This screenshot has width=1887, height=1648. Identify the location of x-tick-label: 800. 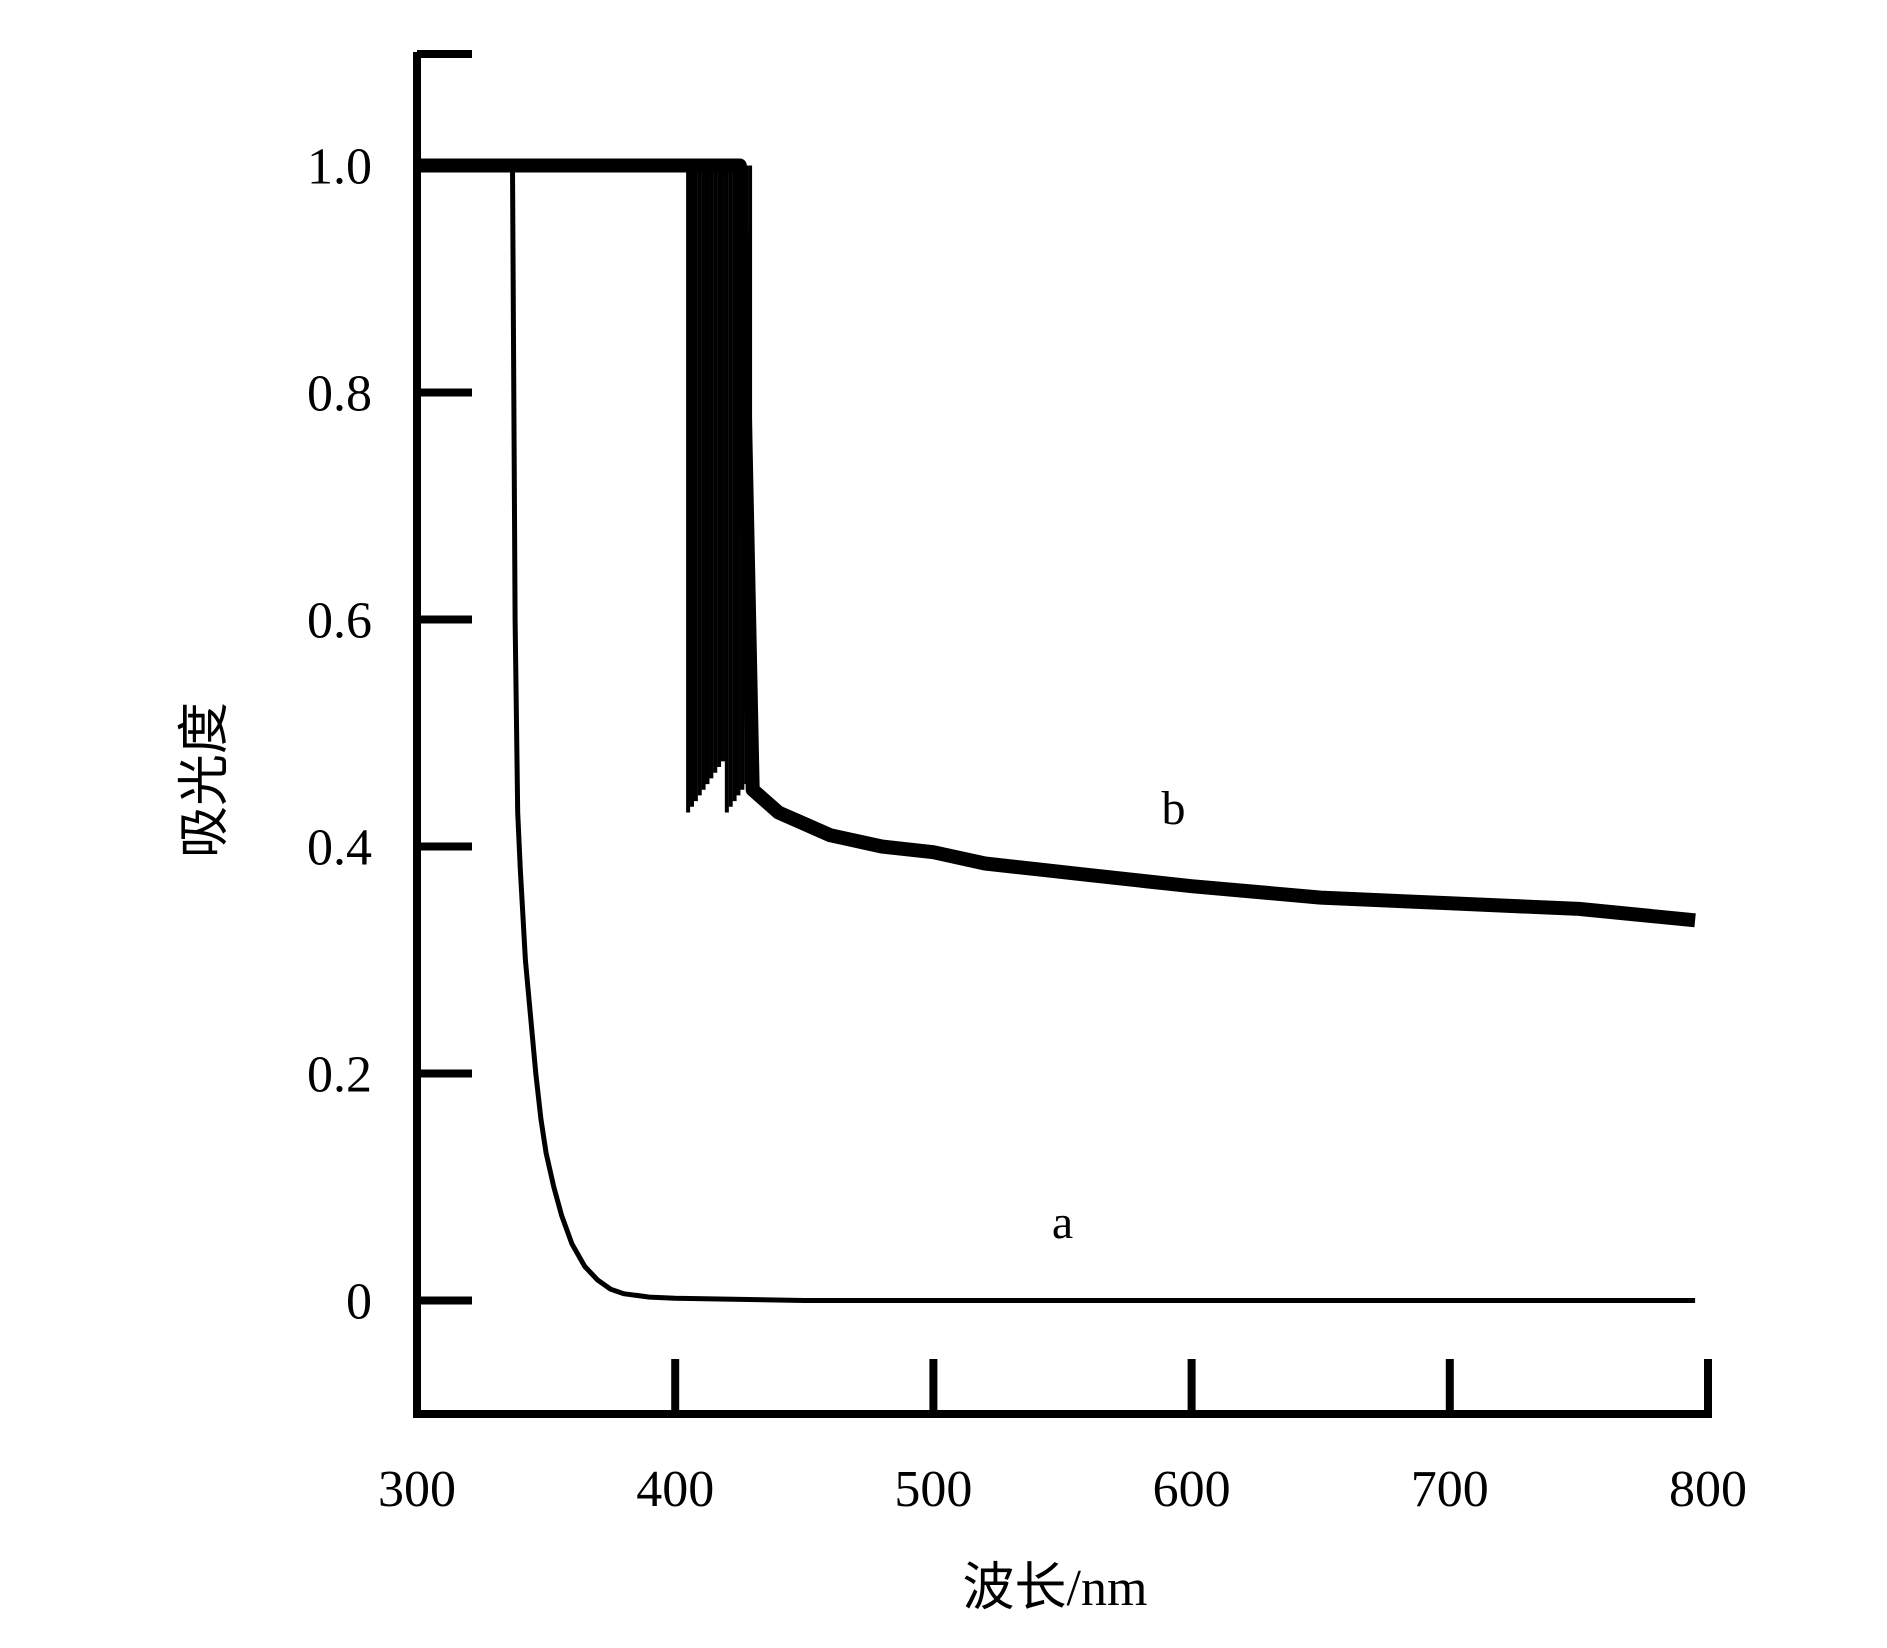
(1708, 1489).